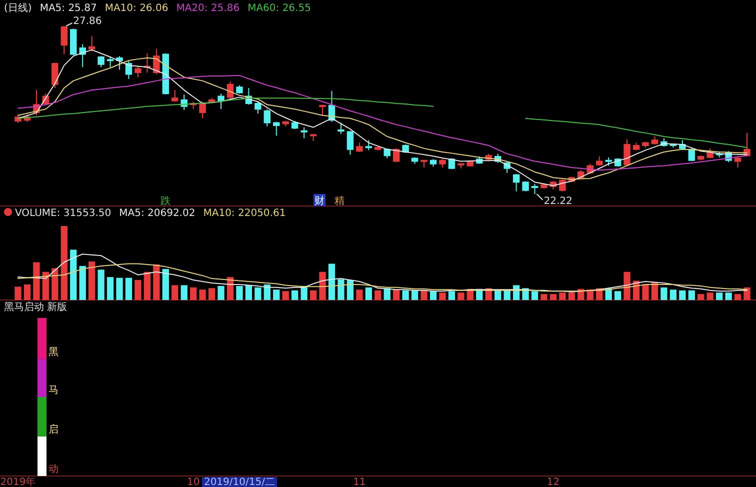 The height and width of the screenshot is (487, 756). I want to click on text: 精, so click(339, 201).